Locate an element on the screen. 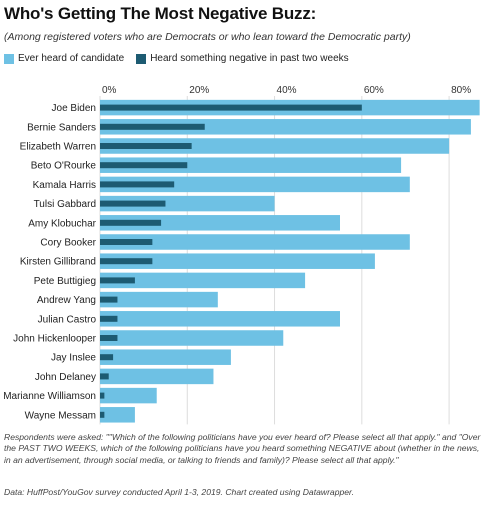  x-tick-label: 20% is located at coordinates (199, 90).